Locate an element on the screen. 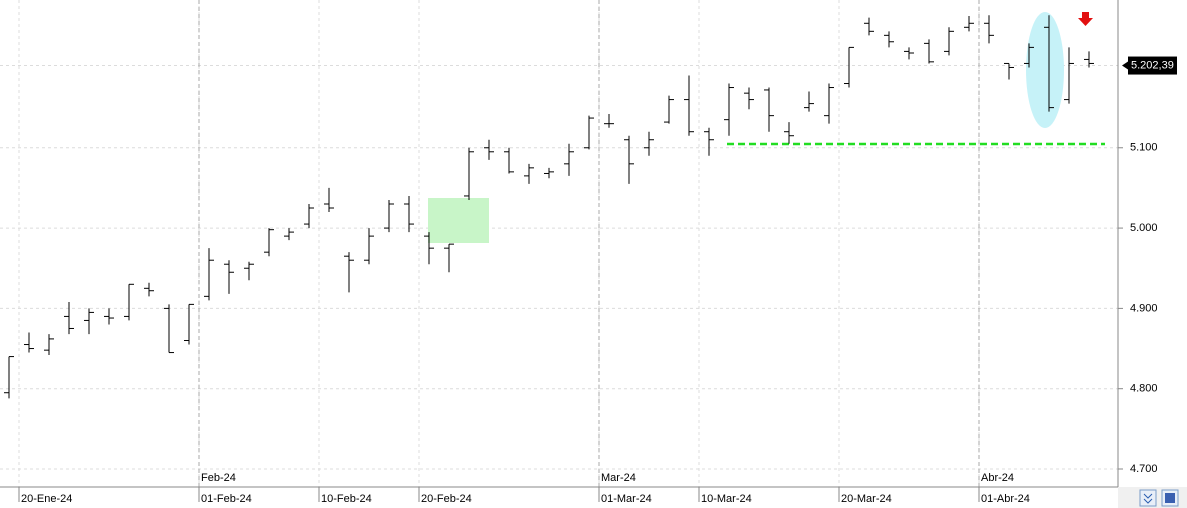 The image size is (1187, 508). x-tick-label: 20-Mar-24 is located at coordinates (866, 499).